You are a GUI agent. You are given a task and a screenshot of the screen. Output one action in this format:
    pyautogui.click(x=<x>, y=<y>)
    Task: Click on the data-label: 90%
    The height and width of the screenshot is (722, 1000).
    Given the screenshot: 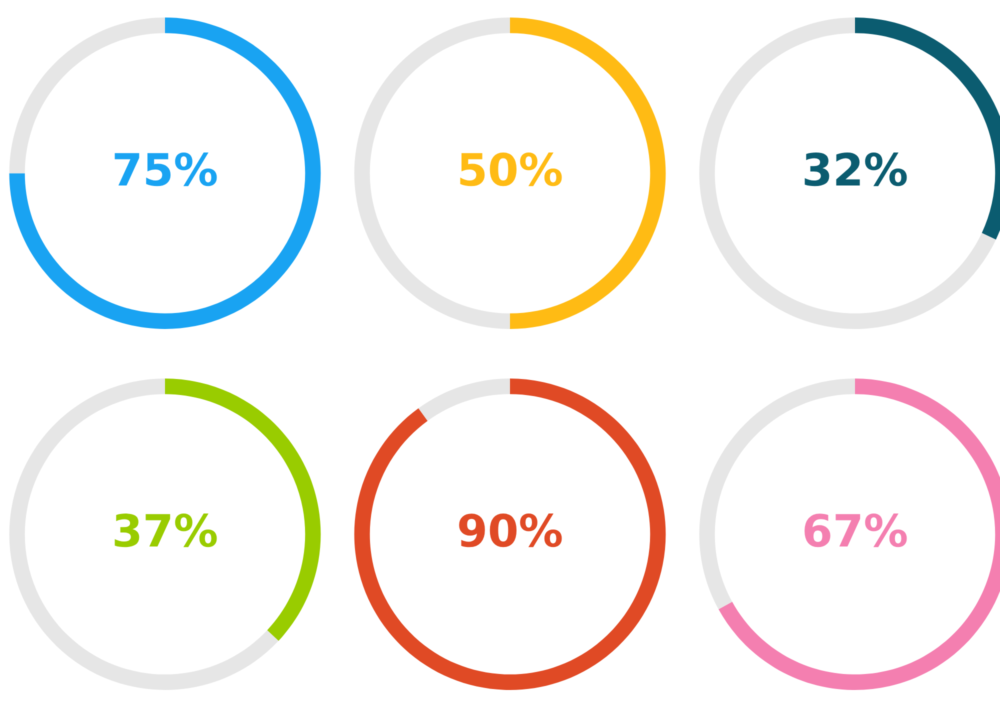 What is the action you would take?
    pyautogui.click(x=510, y=531)
    